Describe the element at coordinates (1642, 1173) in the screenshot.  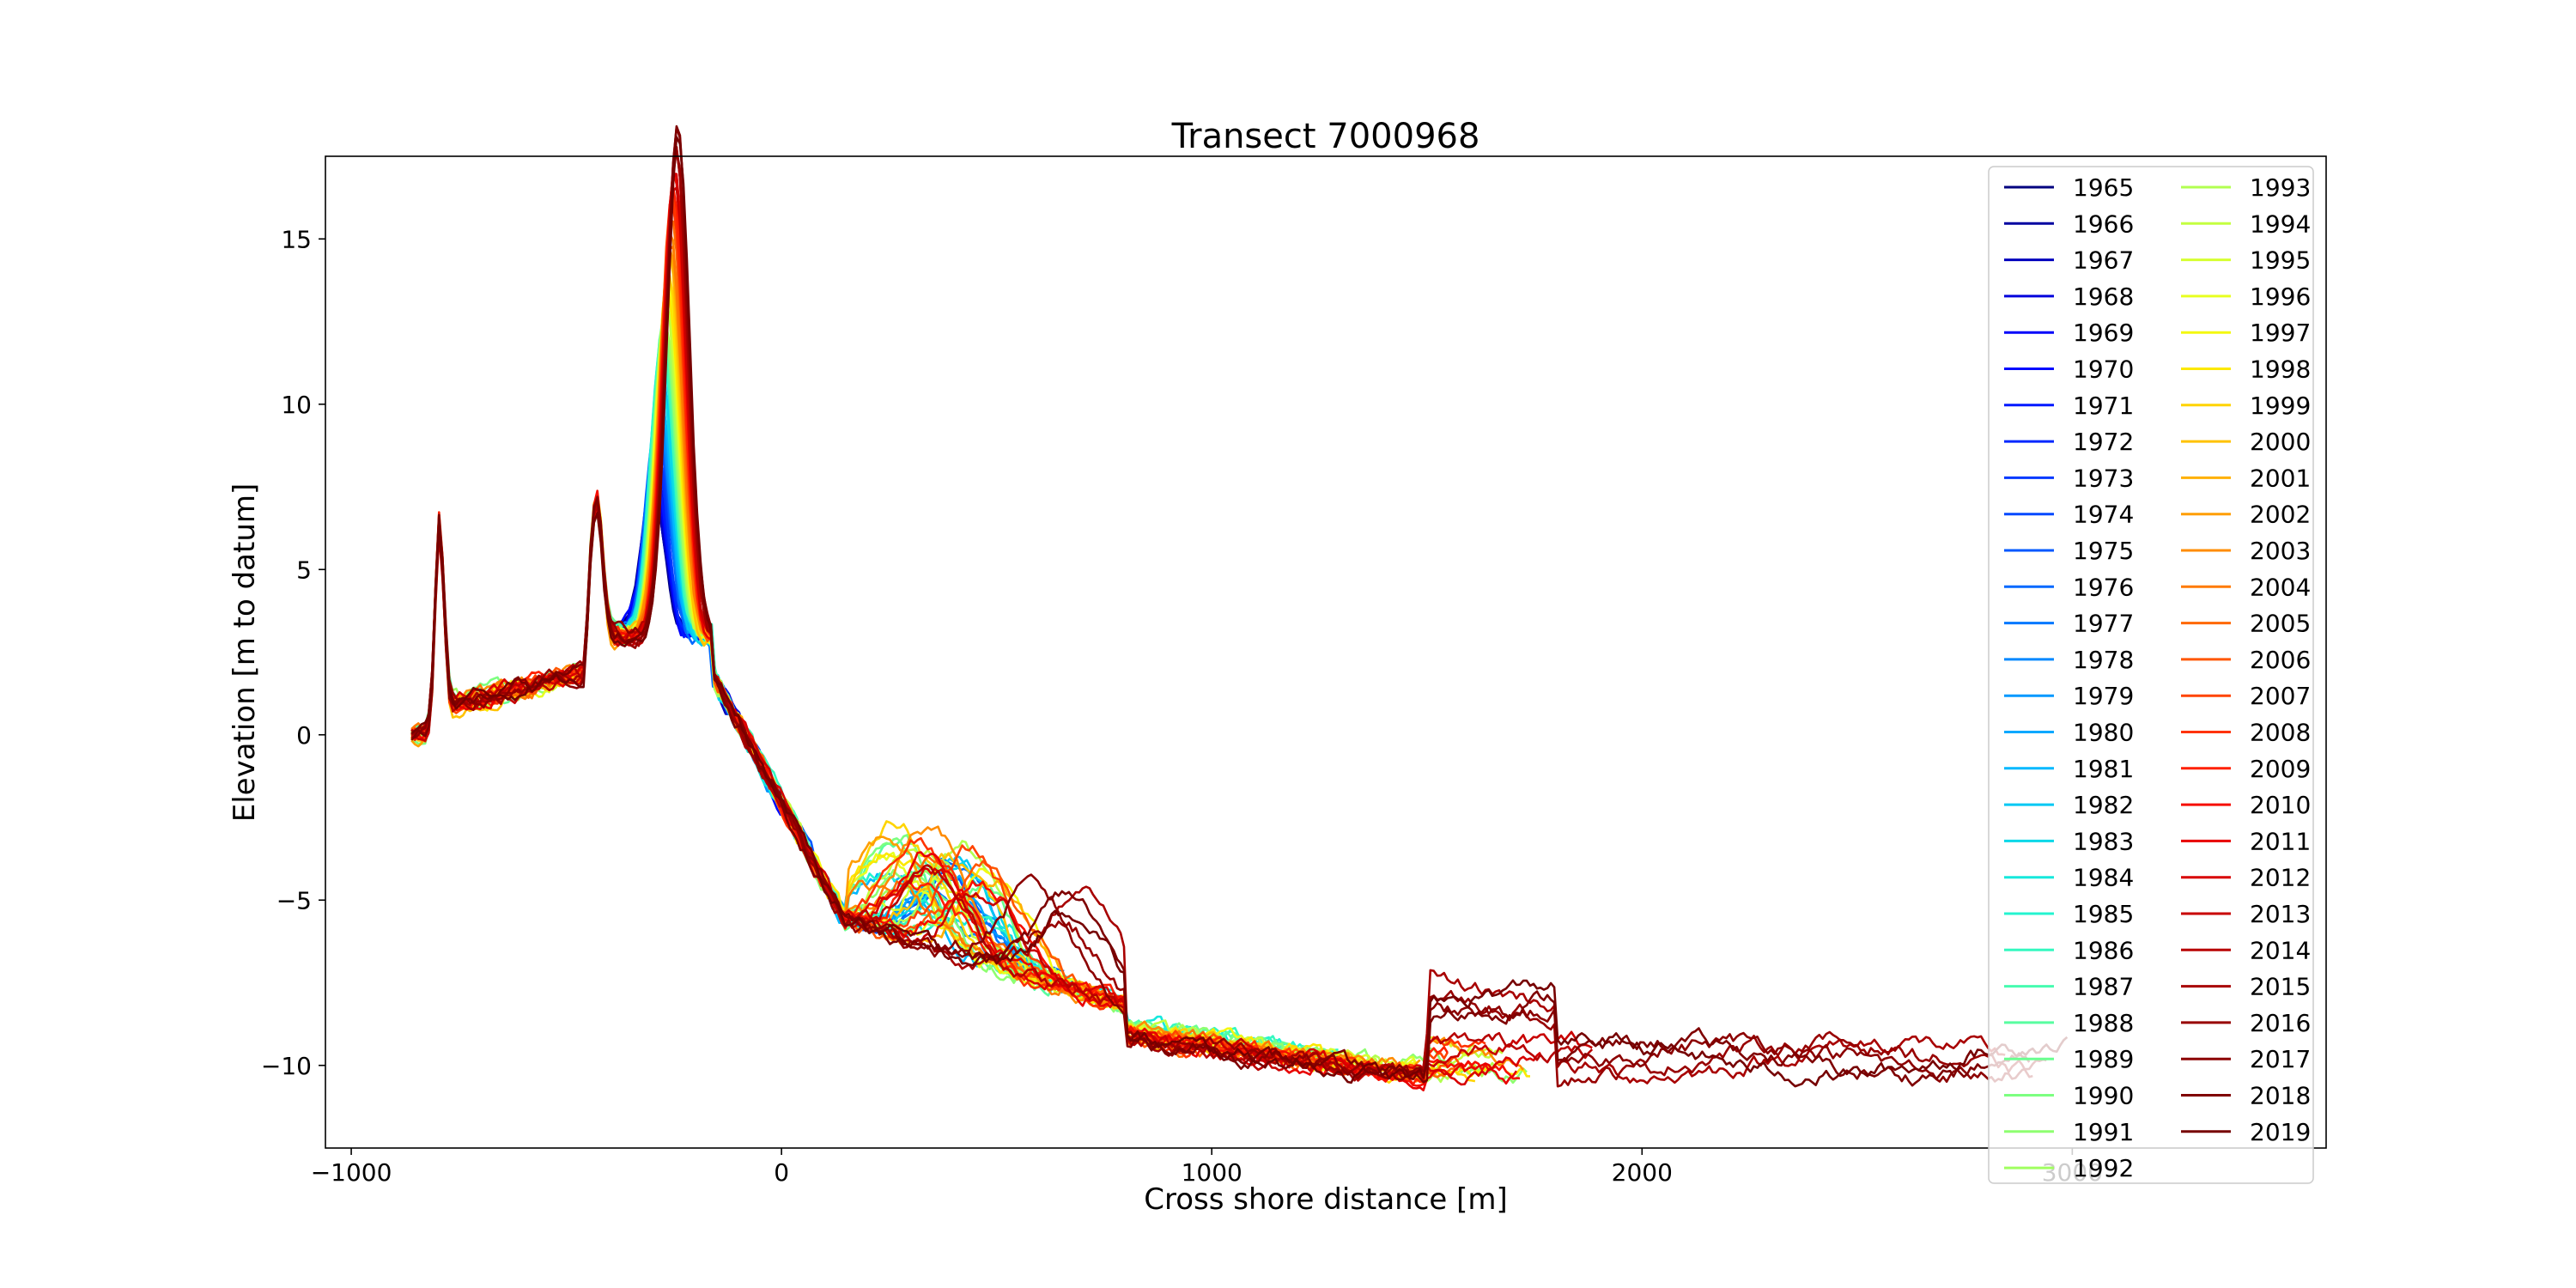
I see `x-tick-label: 2000` at that location.